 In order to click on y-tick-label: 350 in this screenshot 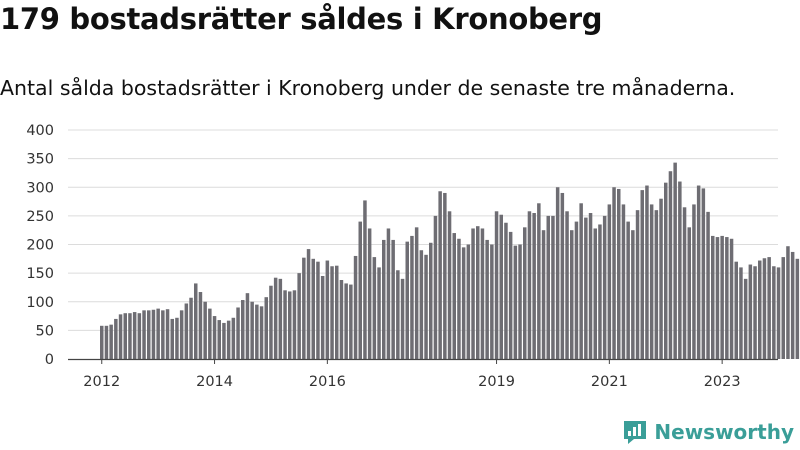, I will do `click(40, 160)`.